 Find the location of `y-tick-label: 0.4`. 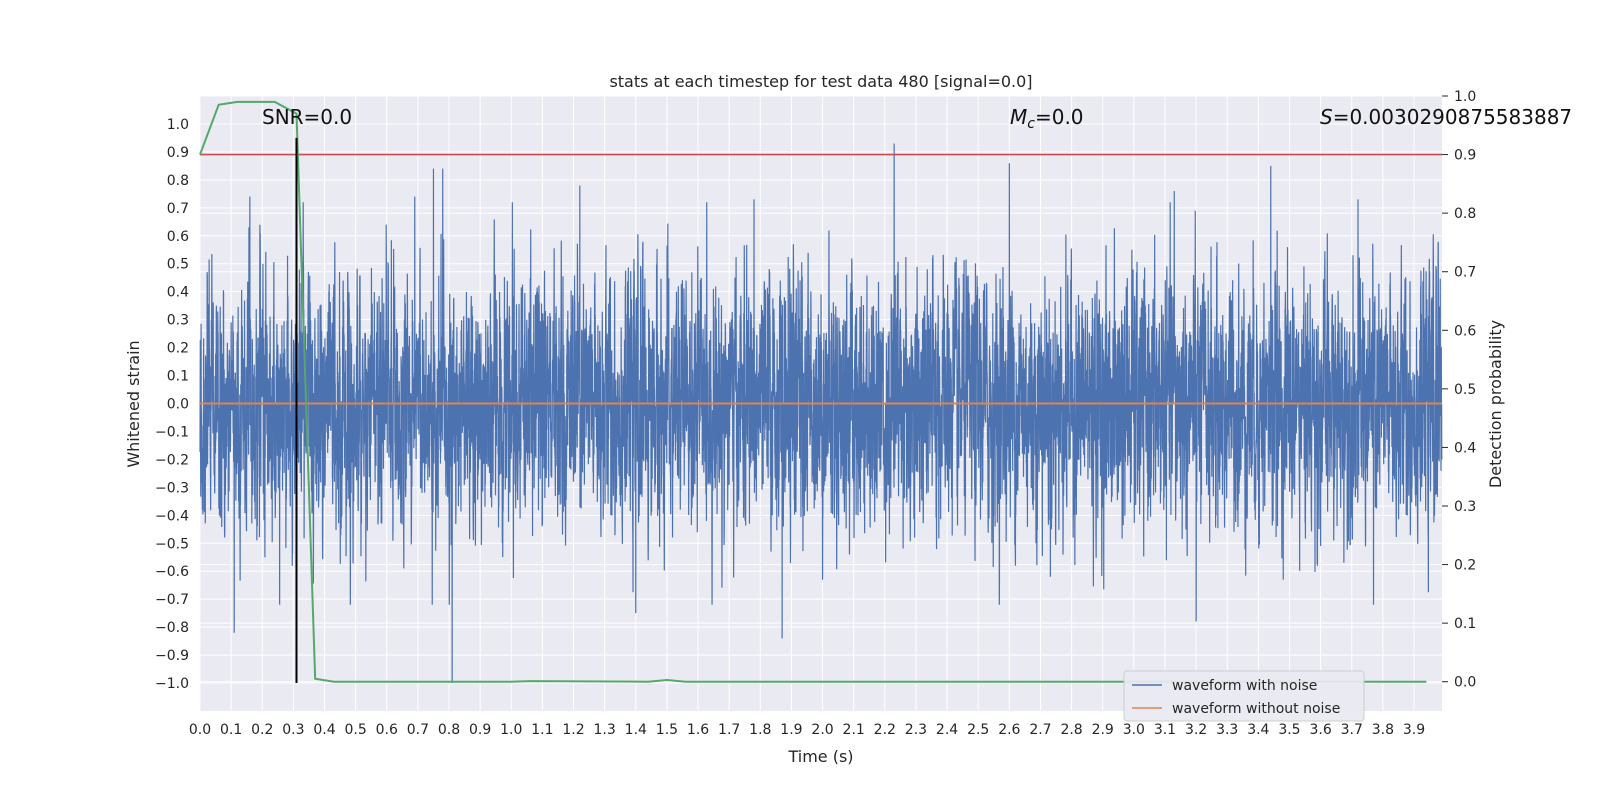

y-tick-label: 0.4 is located at coordinates (178, 293).